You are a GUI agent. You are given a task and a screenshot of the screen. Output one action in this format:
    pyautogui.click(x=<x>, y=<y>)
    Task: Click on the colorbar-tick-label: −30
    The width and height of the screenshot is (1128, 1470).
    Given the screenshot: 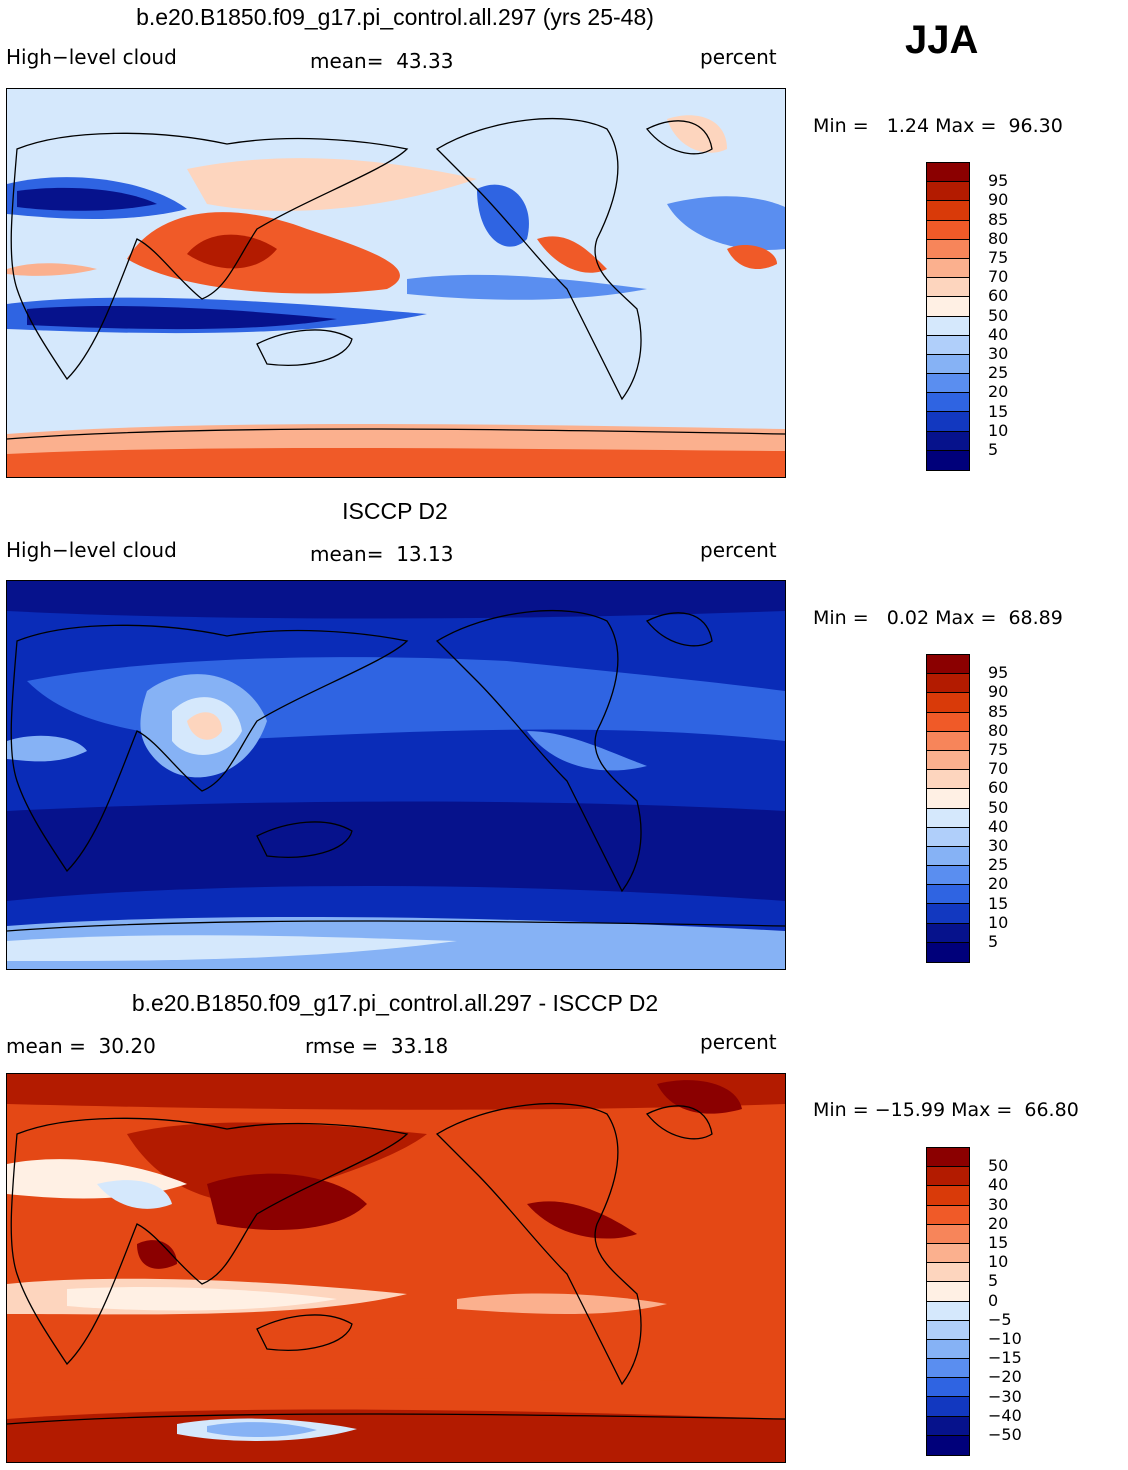 What is the action you would take?
    pyautogui.click(x=1005, y=1396)
    